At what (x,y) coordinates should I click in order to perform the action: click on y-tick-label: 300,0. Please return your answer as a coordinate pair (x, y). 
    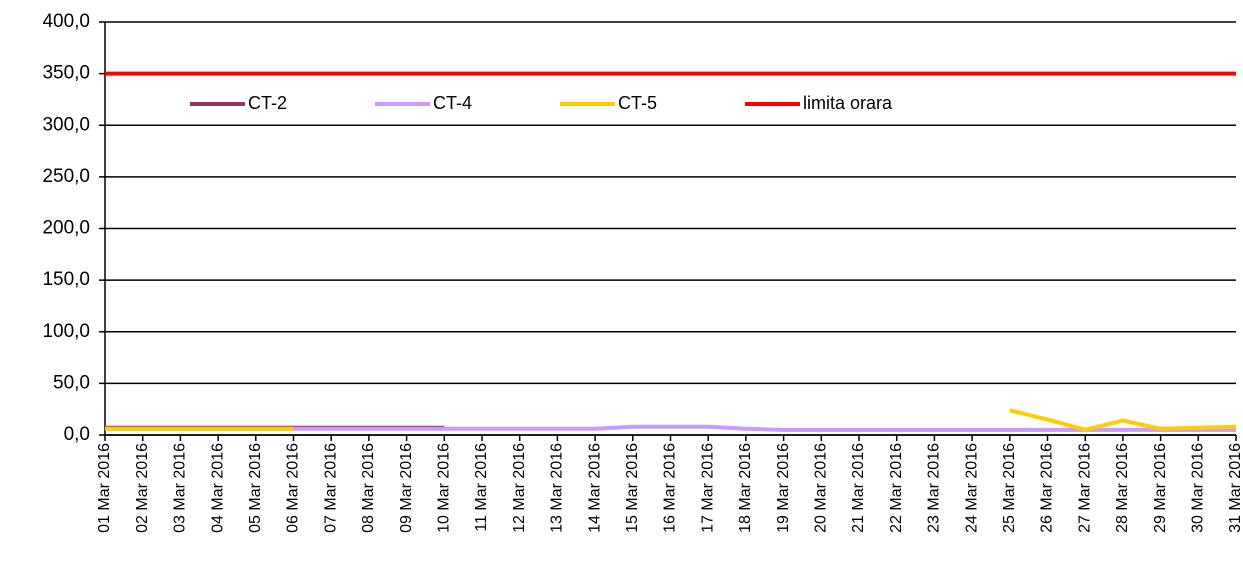
    Looking at the image, I should click on (66, 124).